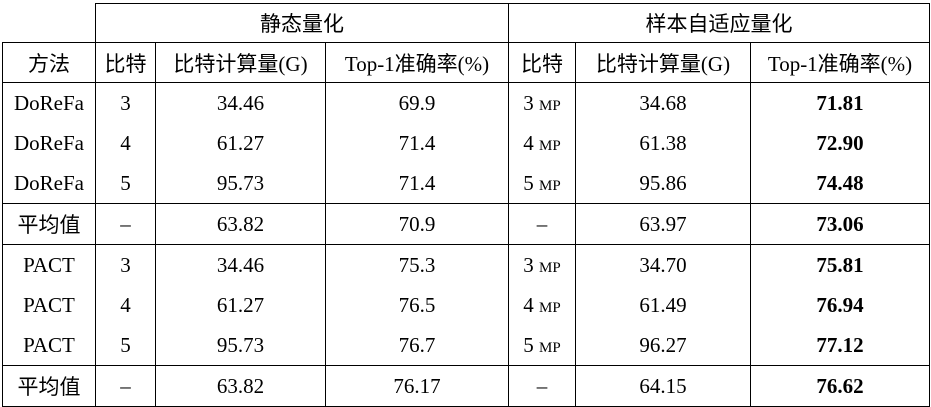 The height and width of the screenshot is (407, 931). I want to click on adaptive-bitops-cell: 34.70, so click(663, 264).